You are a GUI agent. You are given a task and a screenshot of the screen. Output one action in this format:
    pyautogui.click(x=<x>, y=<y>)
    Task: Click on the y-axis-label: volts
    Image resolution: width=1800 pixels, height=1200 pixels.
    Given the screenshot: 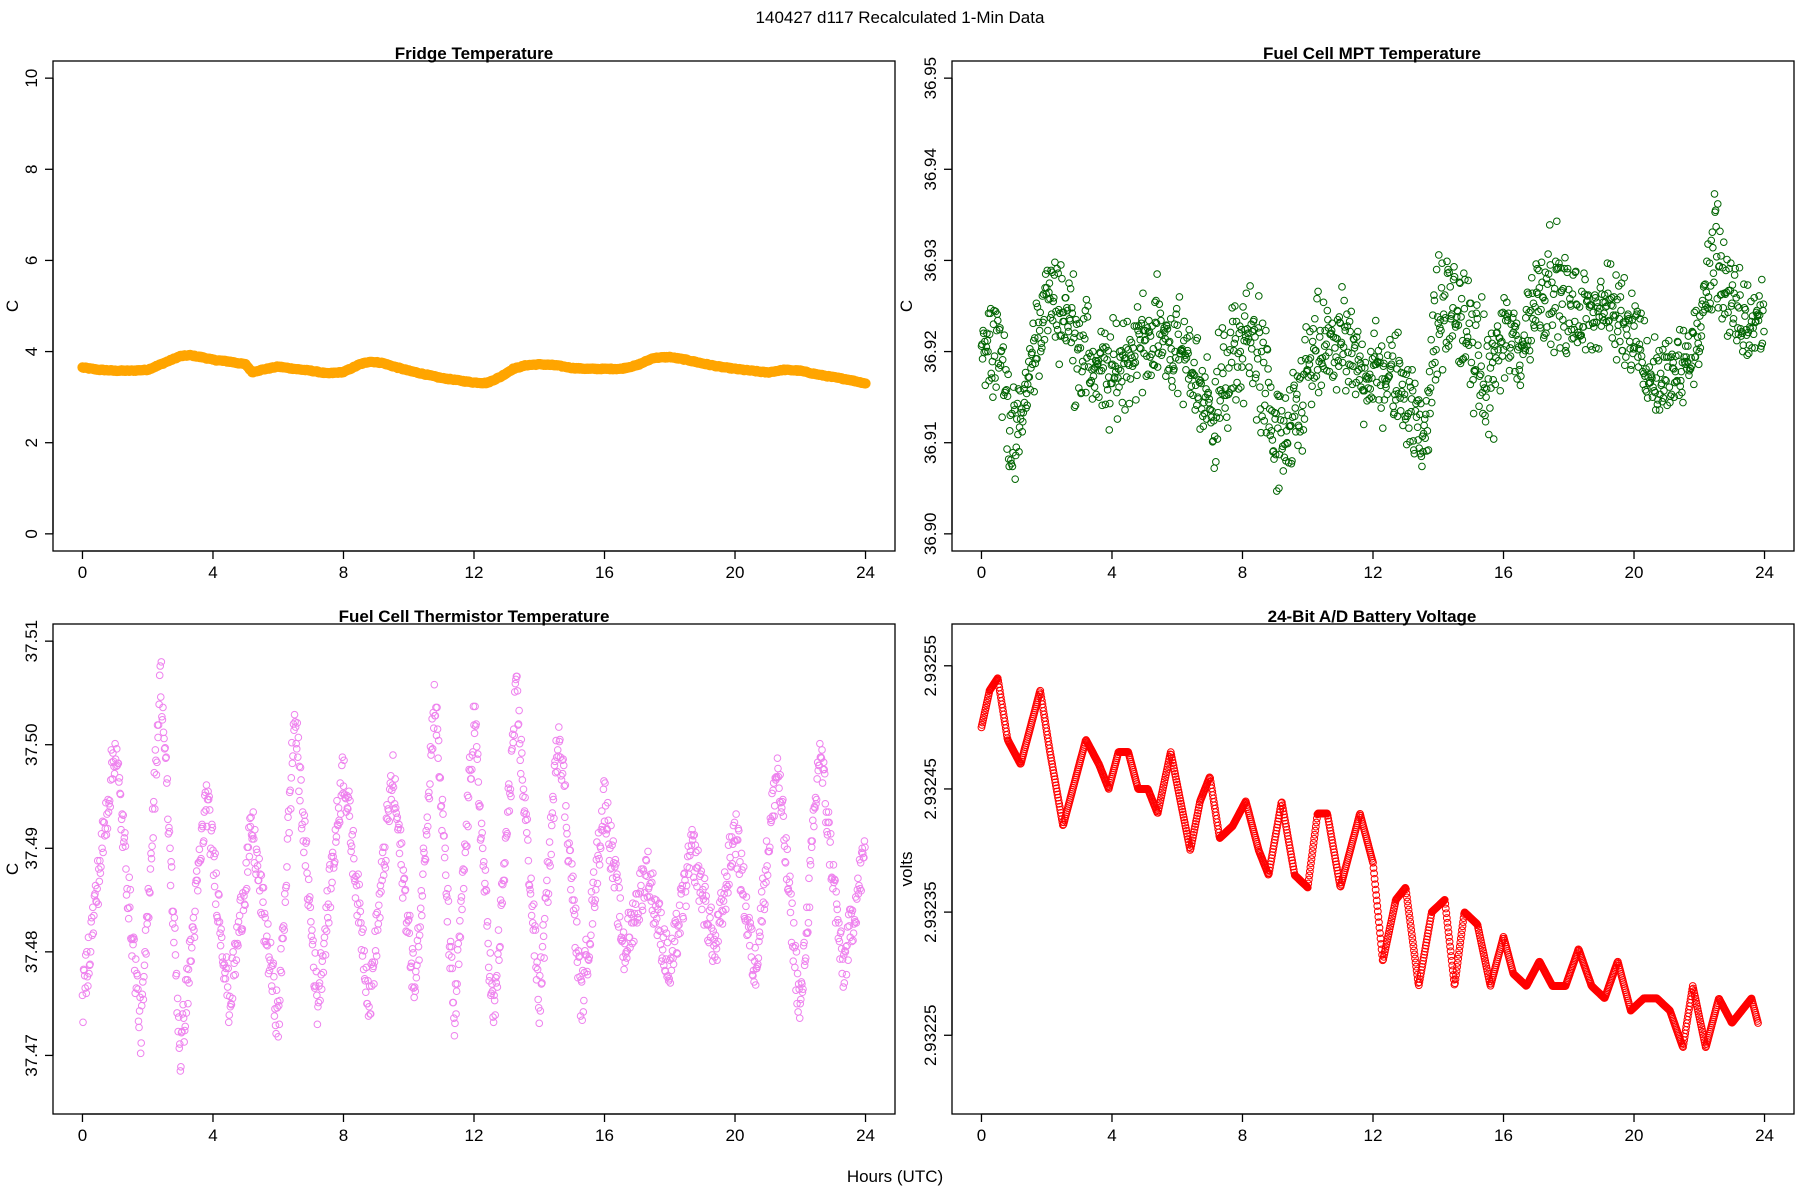 What is the action you would take?
    pyautogui.click(x=906, y=869)
    